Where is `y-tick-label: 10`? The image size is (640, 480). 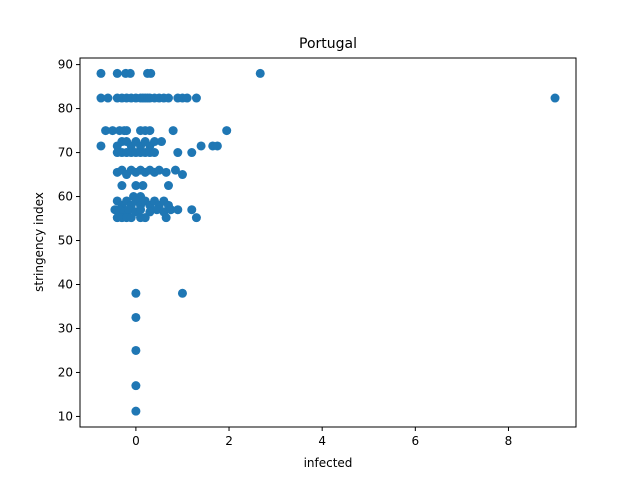
y-tick-label: 10 is located at coordinates (65, 416).